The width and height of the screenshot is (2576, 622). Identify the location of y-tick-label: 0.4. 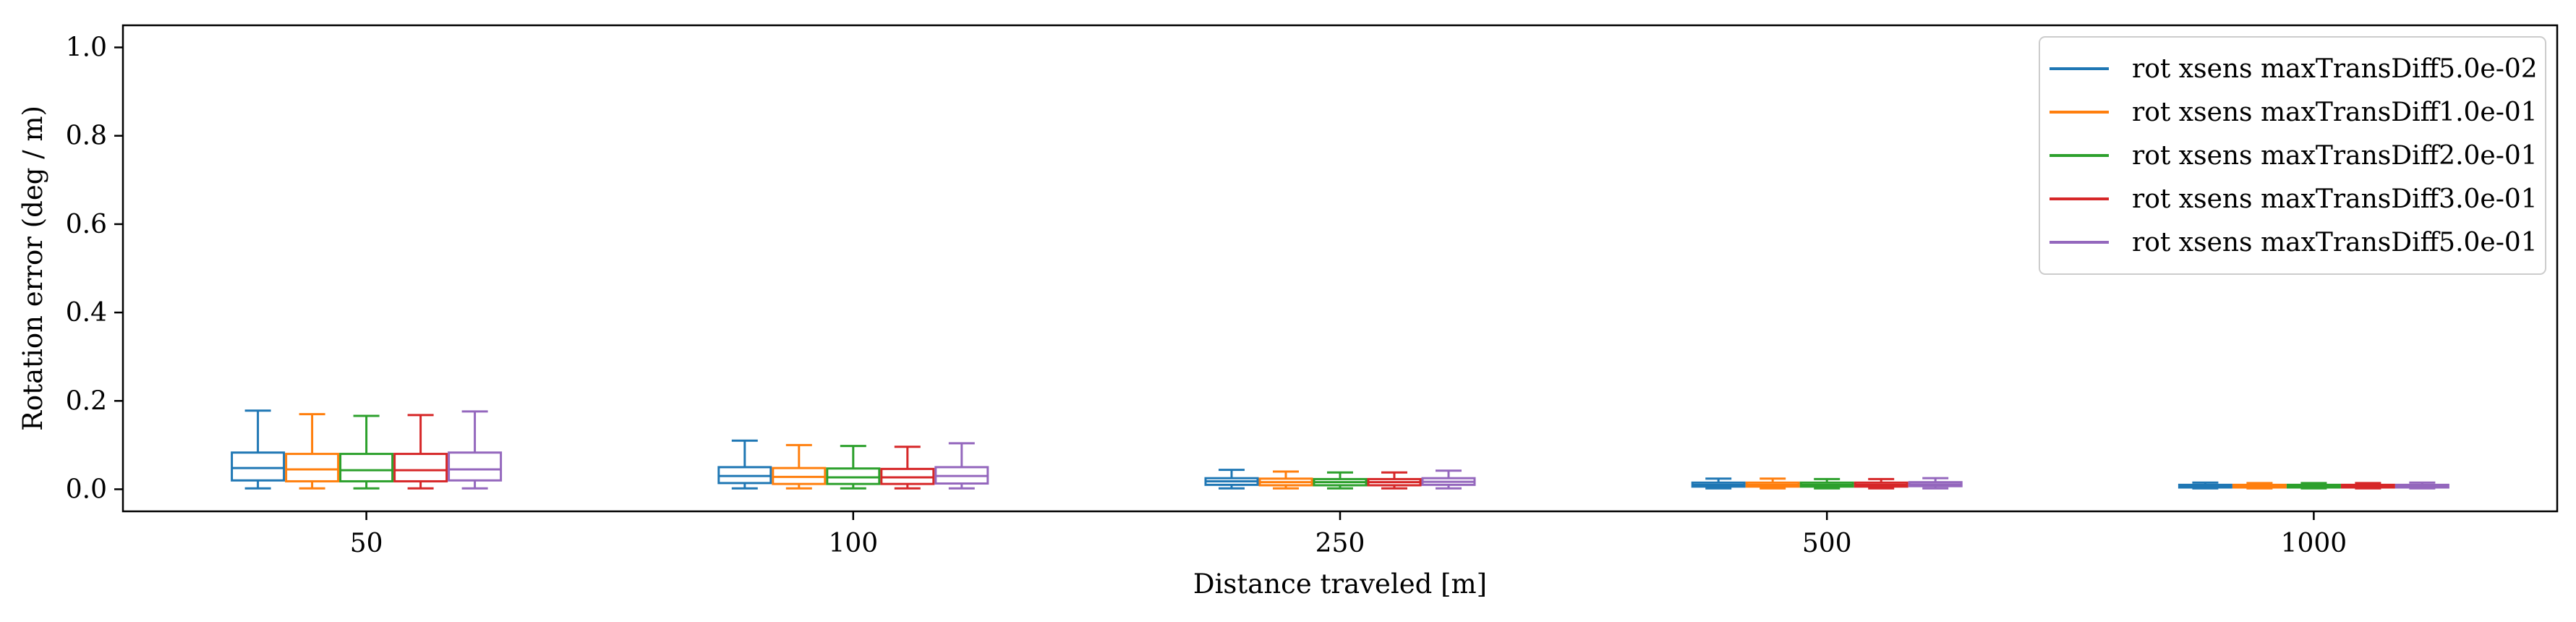
(86, 313).